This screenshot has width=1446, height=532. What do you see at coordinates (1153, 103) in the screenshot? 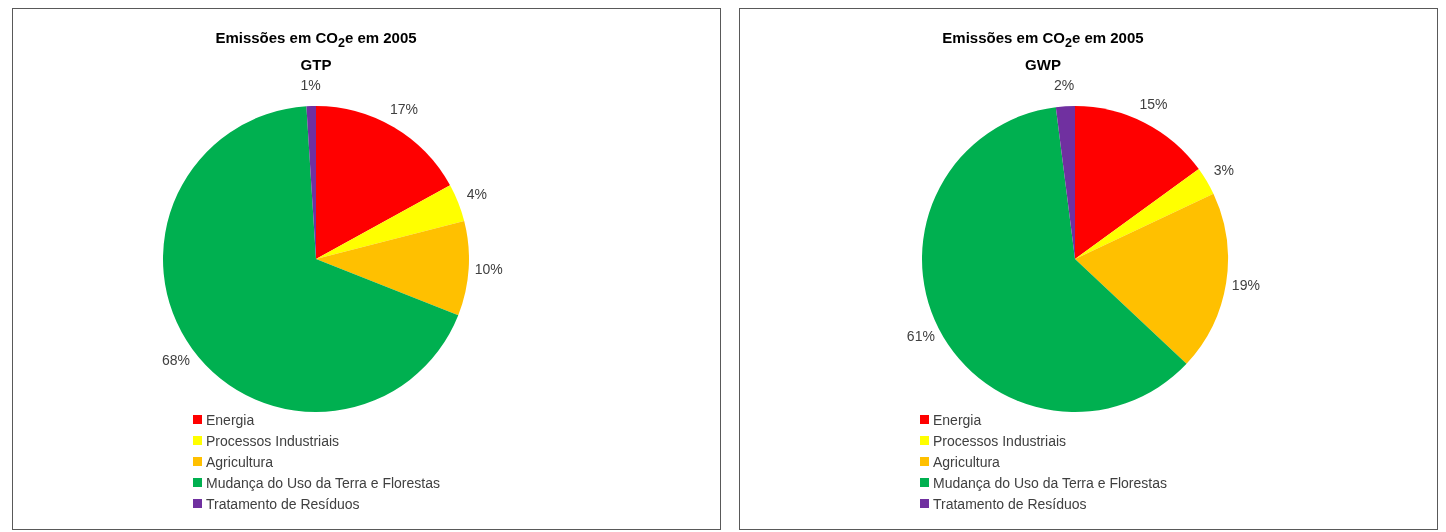
I see `data-label: 15%` at bounding box center [1153, 103].